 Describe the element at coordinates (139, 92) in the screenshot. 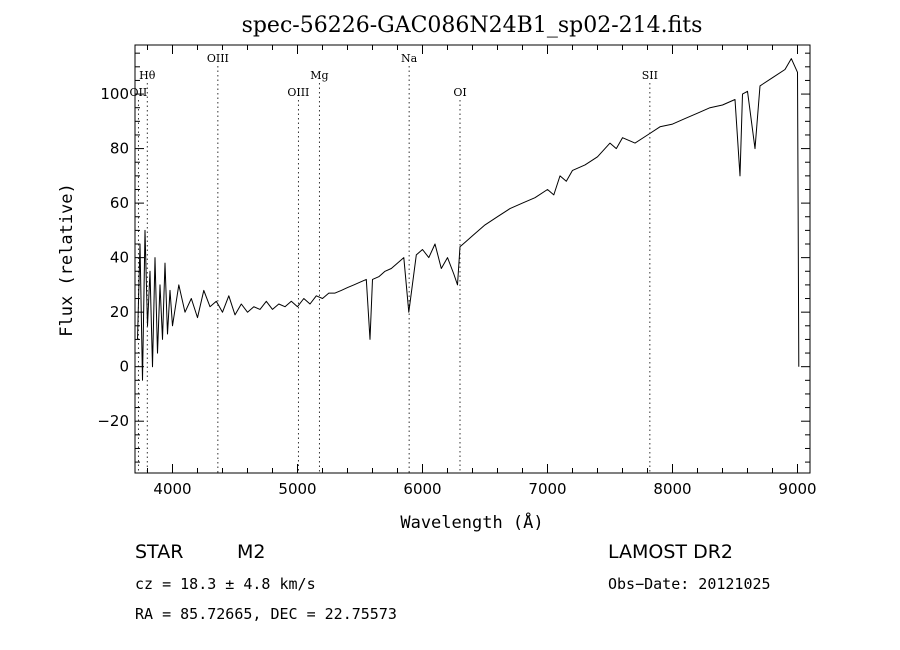

I see `spectral-line-label: OII` at that location.